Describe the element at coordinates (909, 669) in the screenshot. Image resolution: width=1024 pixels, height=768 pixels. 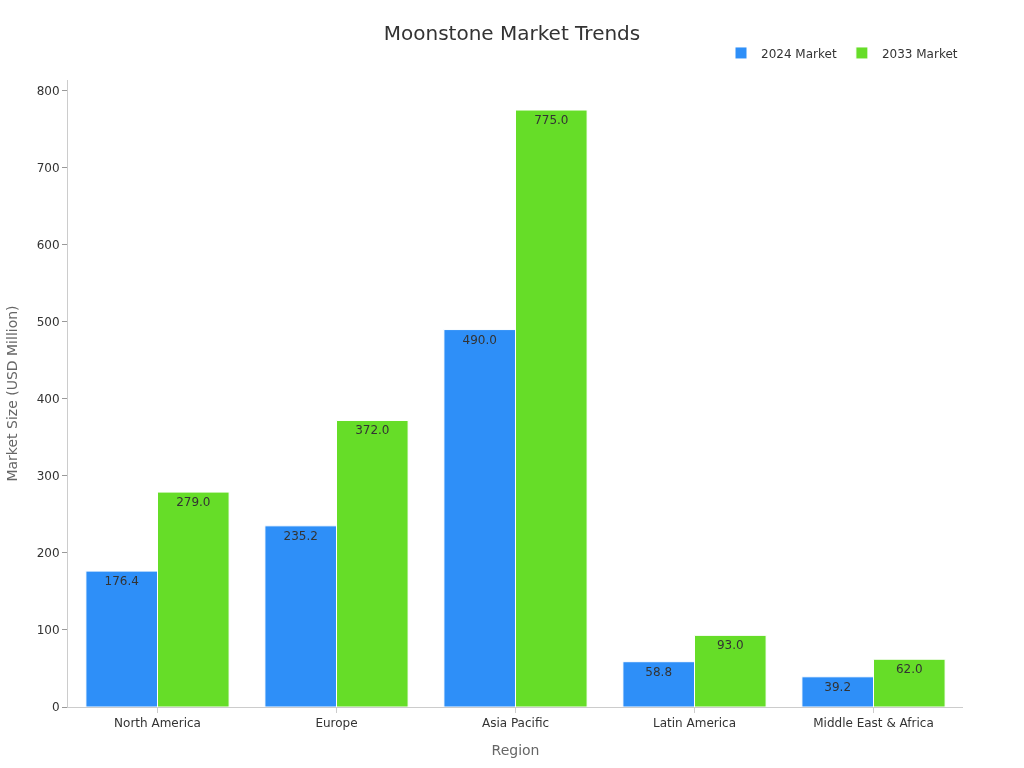
I see `text: 62.0` at that location.